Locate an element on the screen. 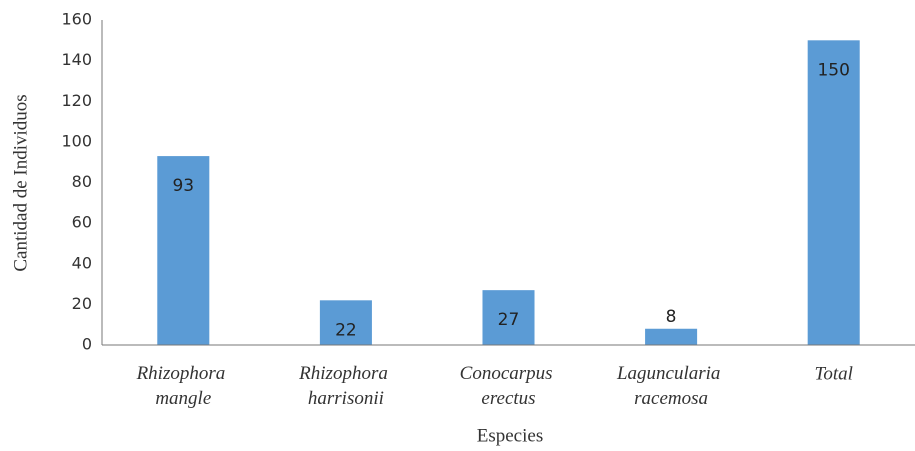 This screenshot has width=915, height=451. x-axis-title: Especies is located at coordinates (510, 435).